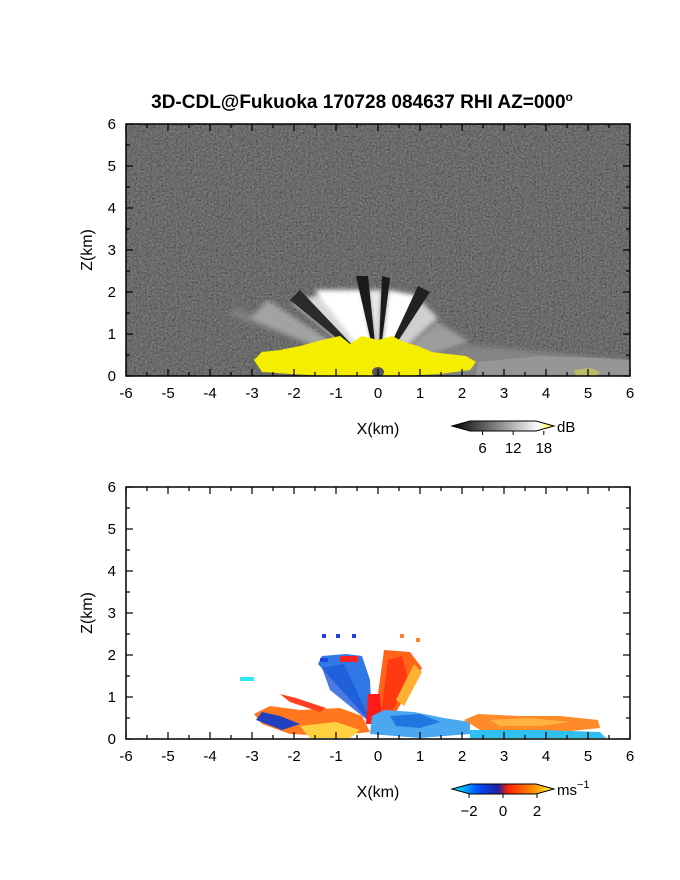 This screenshot has width=680, height=880. What do you see at coordinates (503, 426) in the screenshot?
I see `snr-colorbar-bar` at bounding box center [503, 426].